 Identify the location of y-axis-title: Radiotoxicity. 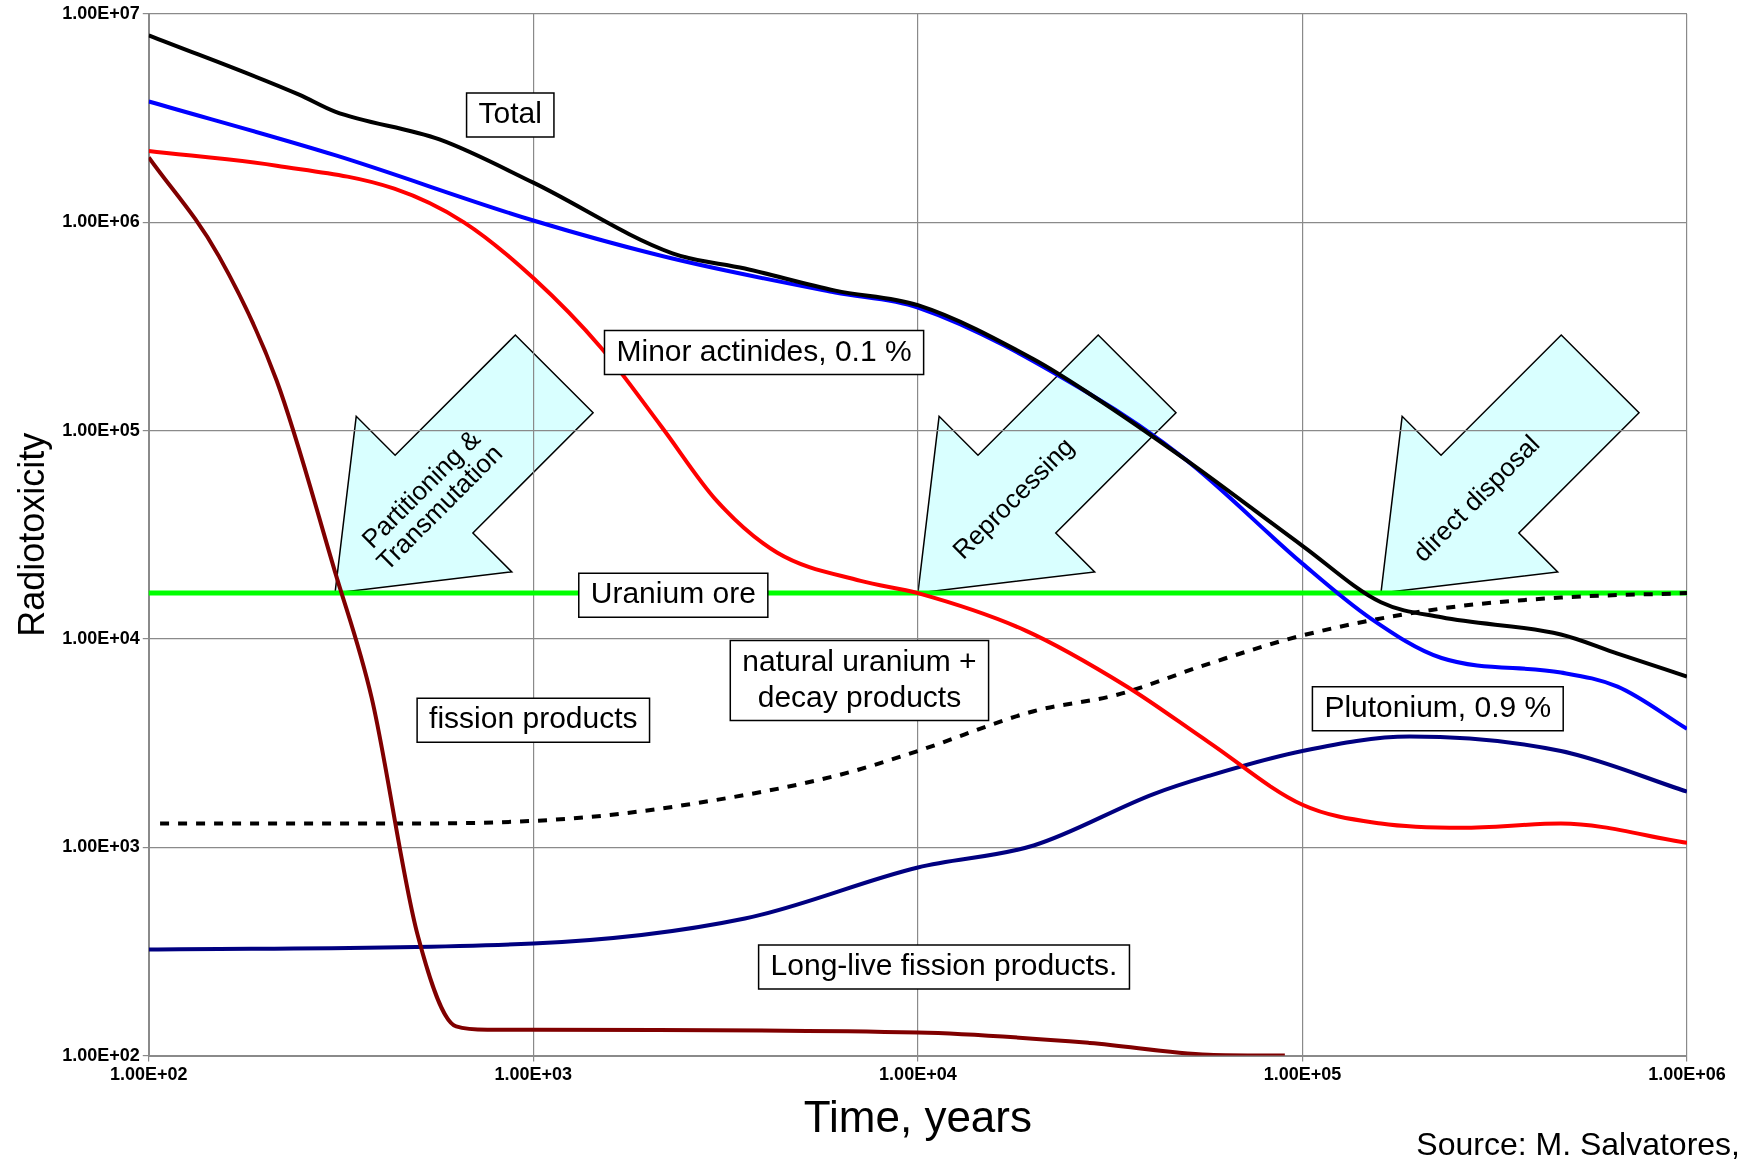
(31, 534).